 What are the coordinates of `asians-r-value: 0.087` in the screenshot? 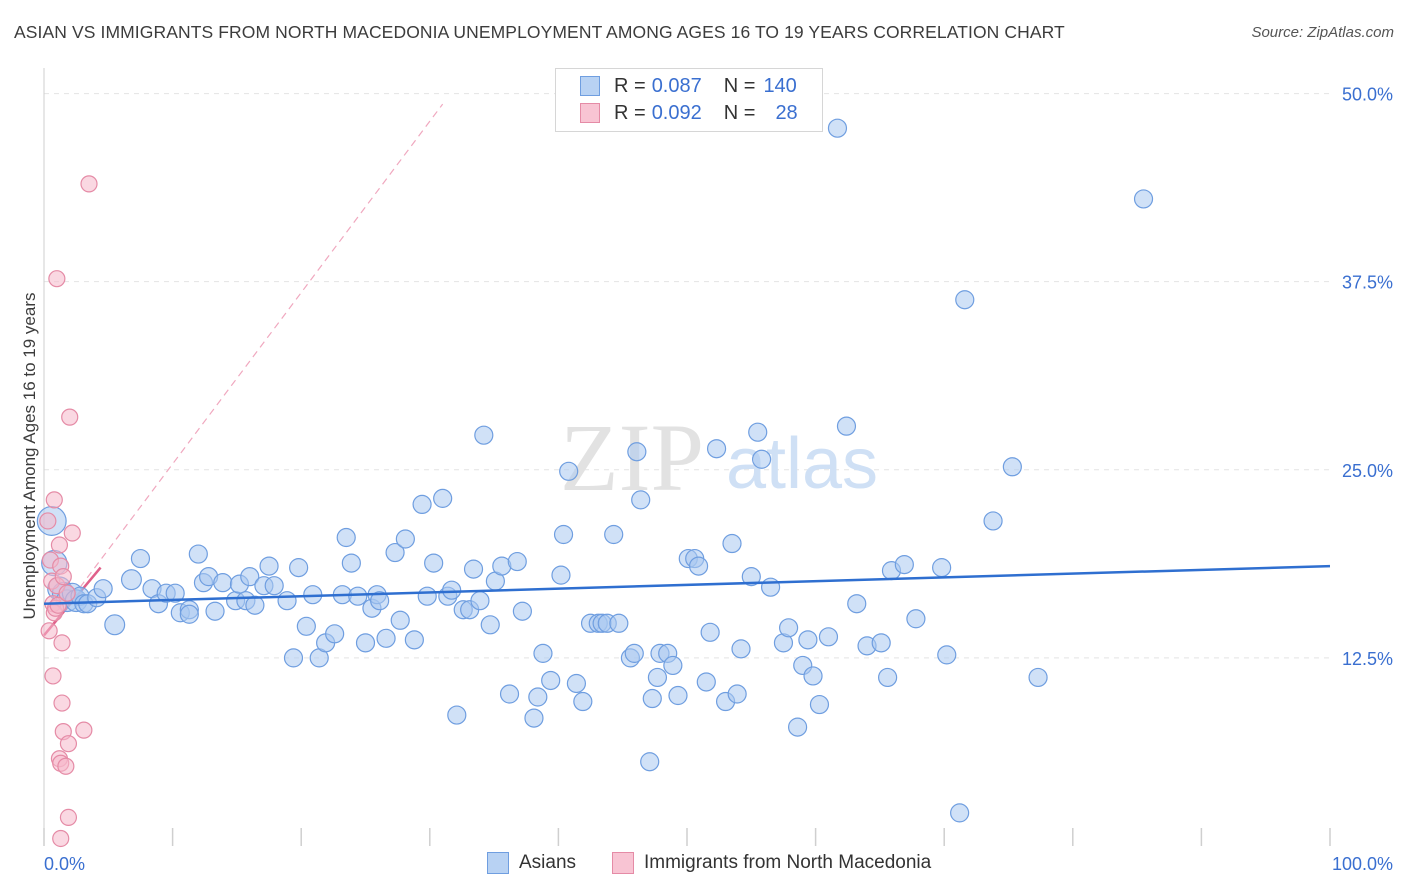 It's located at (676, 85).